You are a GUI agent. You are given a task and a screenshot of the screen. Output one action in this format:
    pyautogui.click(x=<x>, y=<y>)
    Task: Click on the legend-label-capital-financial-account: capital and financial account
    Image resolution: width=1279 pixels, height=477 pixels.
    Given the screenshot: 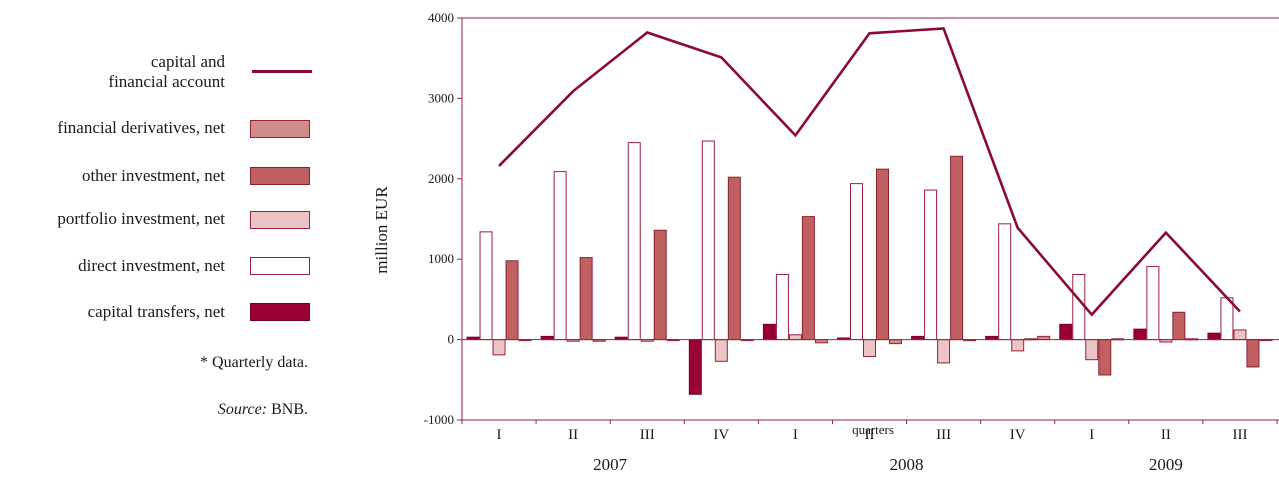 What is the action you would take?
    pyautogui.click(x=166, y=72)
    